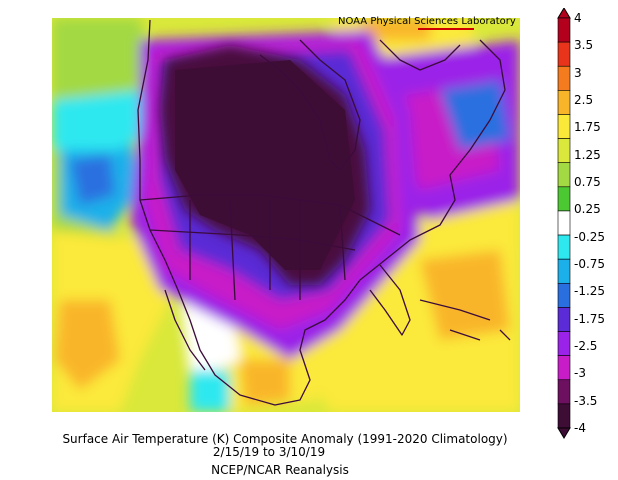 The image size is (618, 480). What do you see at coordinates (587, 209) in the screenshot?
I see `colorbar-tick-label: 0.25` at bounding box center [587, 209].